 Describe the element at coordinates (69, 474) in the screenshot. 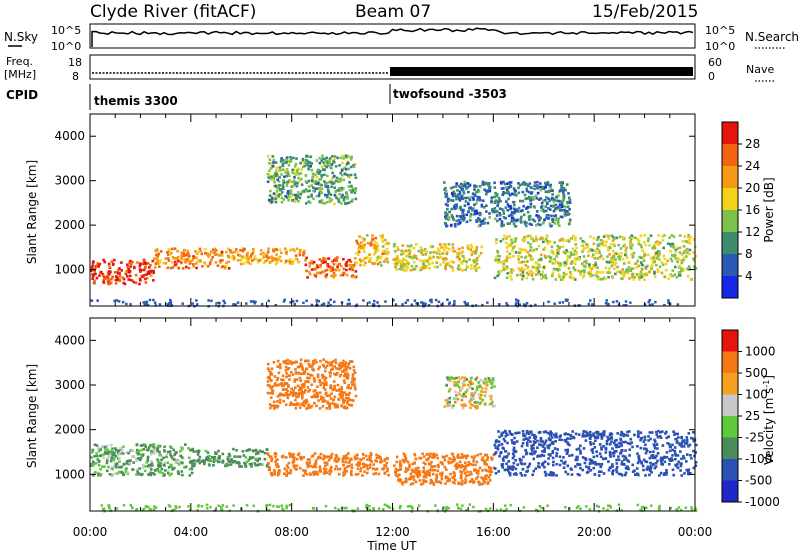

I see `velocity-y-tick-1000: 1000` at that location.